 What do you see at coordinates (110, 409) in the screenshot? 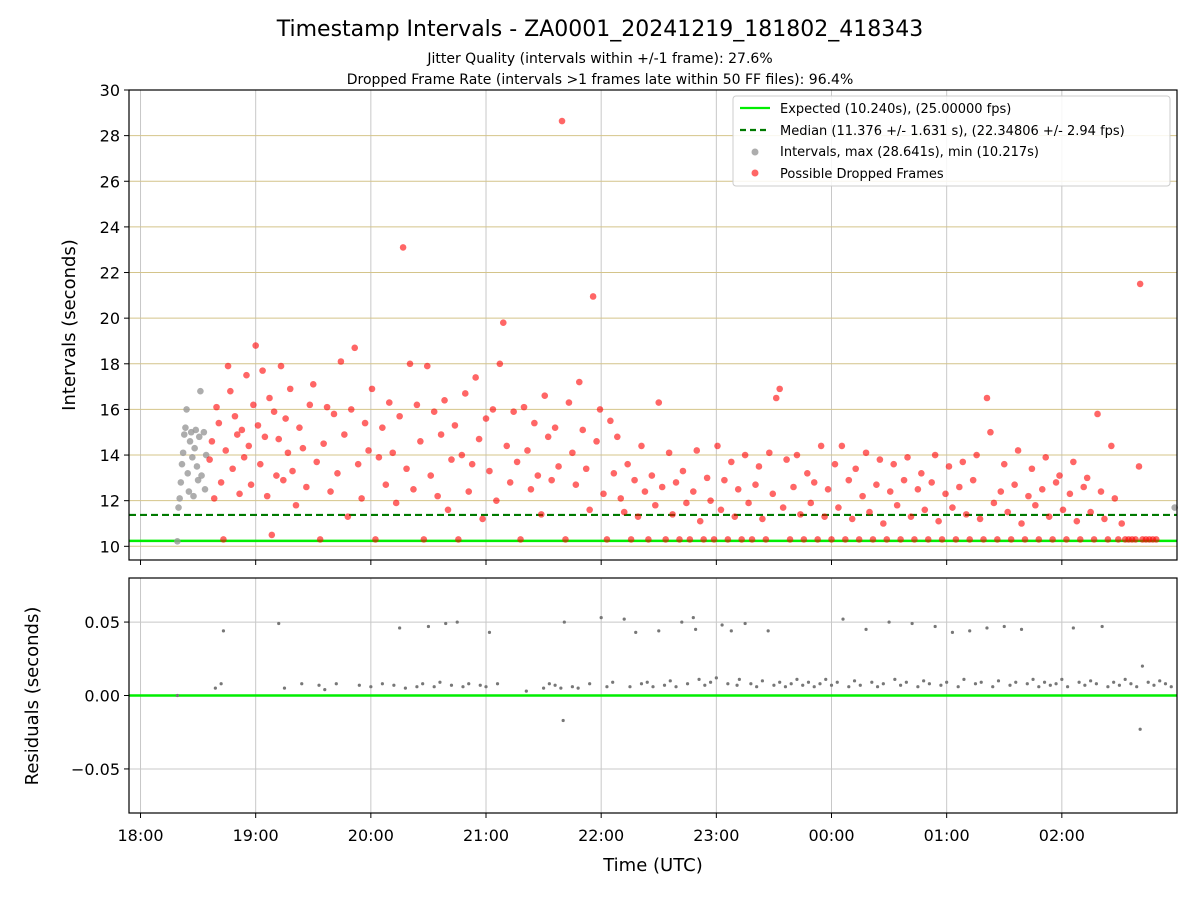
I see `top-y-tick-label: 16` at bounding box center [110, 409].